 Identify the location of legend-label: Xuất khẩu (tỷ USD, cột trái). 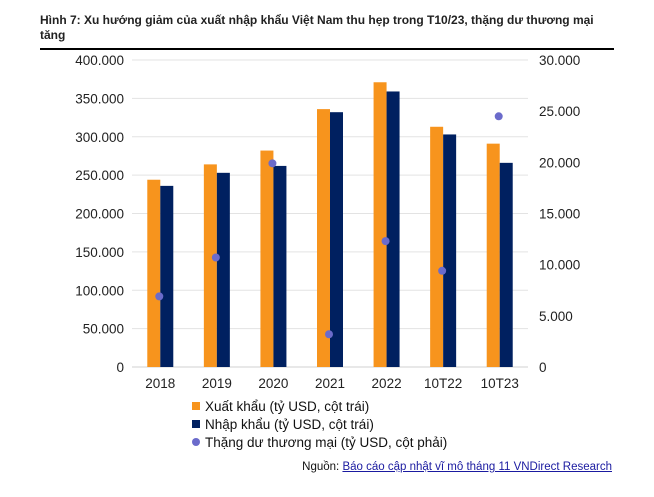
(287, 406).